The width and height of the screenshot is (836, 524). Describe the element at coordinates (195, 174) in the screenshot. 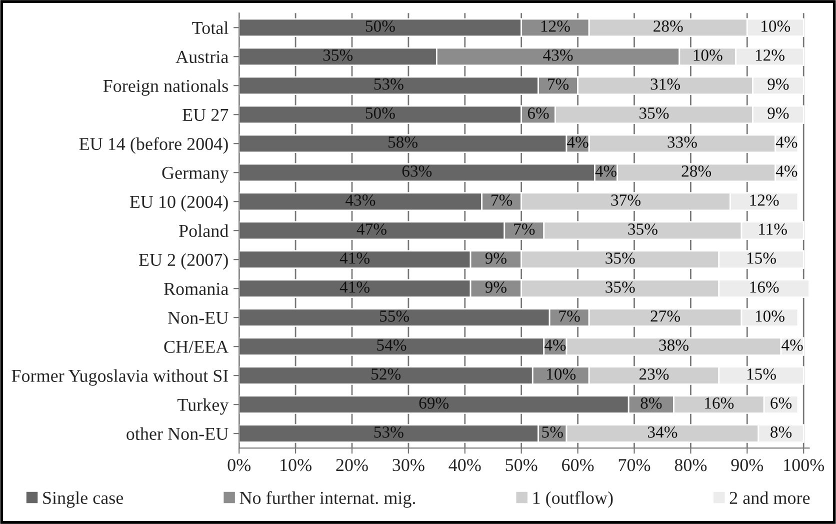

I see `y-tick-label: Germany` at that location.